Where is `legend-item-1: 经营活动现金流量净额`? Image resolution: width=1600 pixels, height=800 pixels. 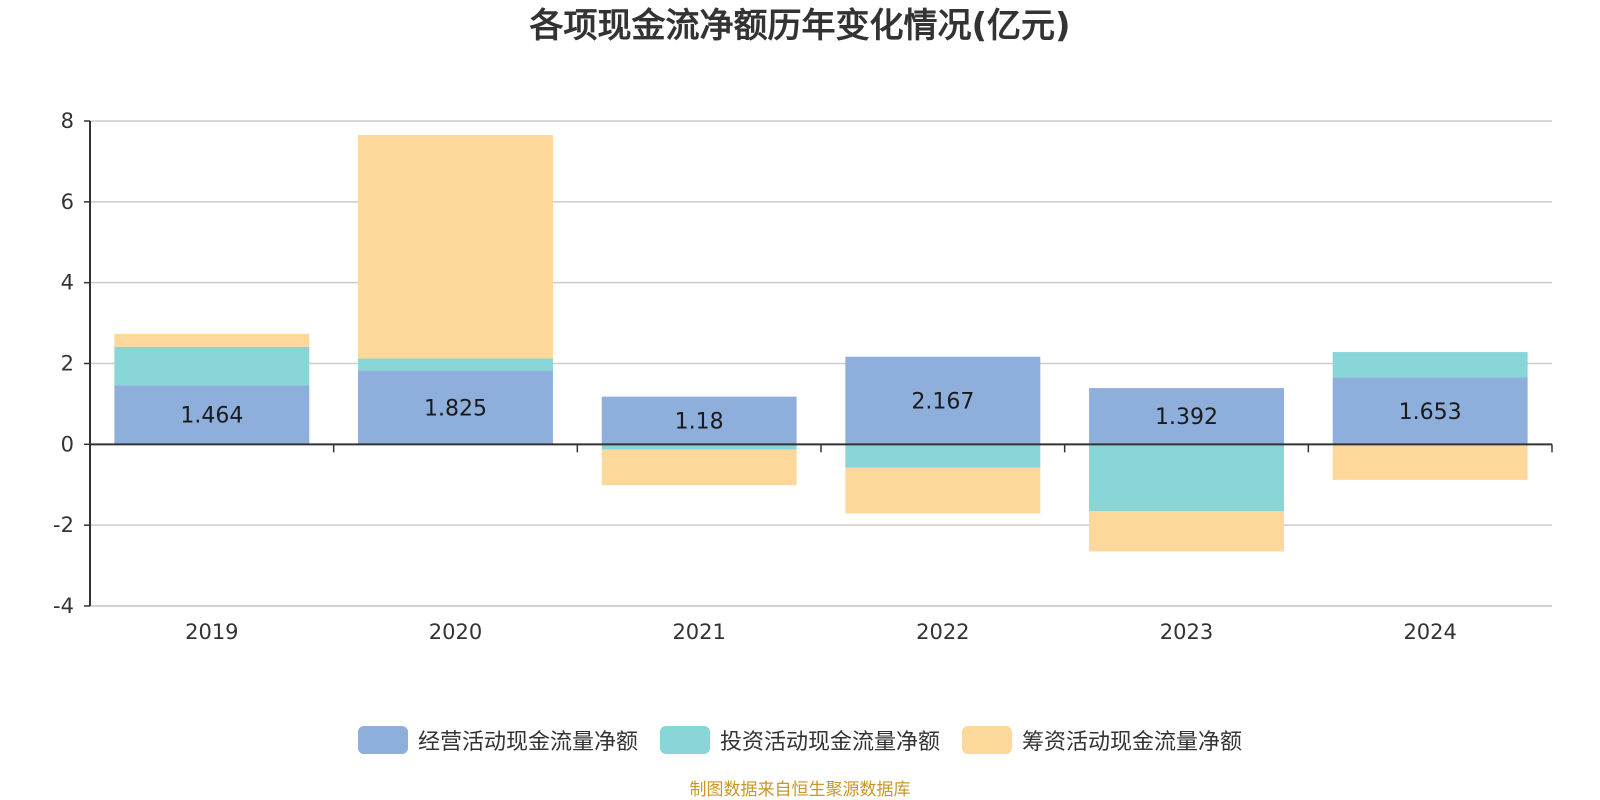 legend-item-1: 经营活动现金流量净额 is located at coordinates (497, 740).